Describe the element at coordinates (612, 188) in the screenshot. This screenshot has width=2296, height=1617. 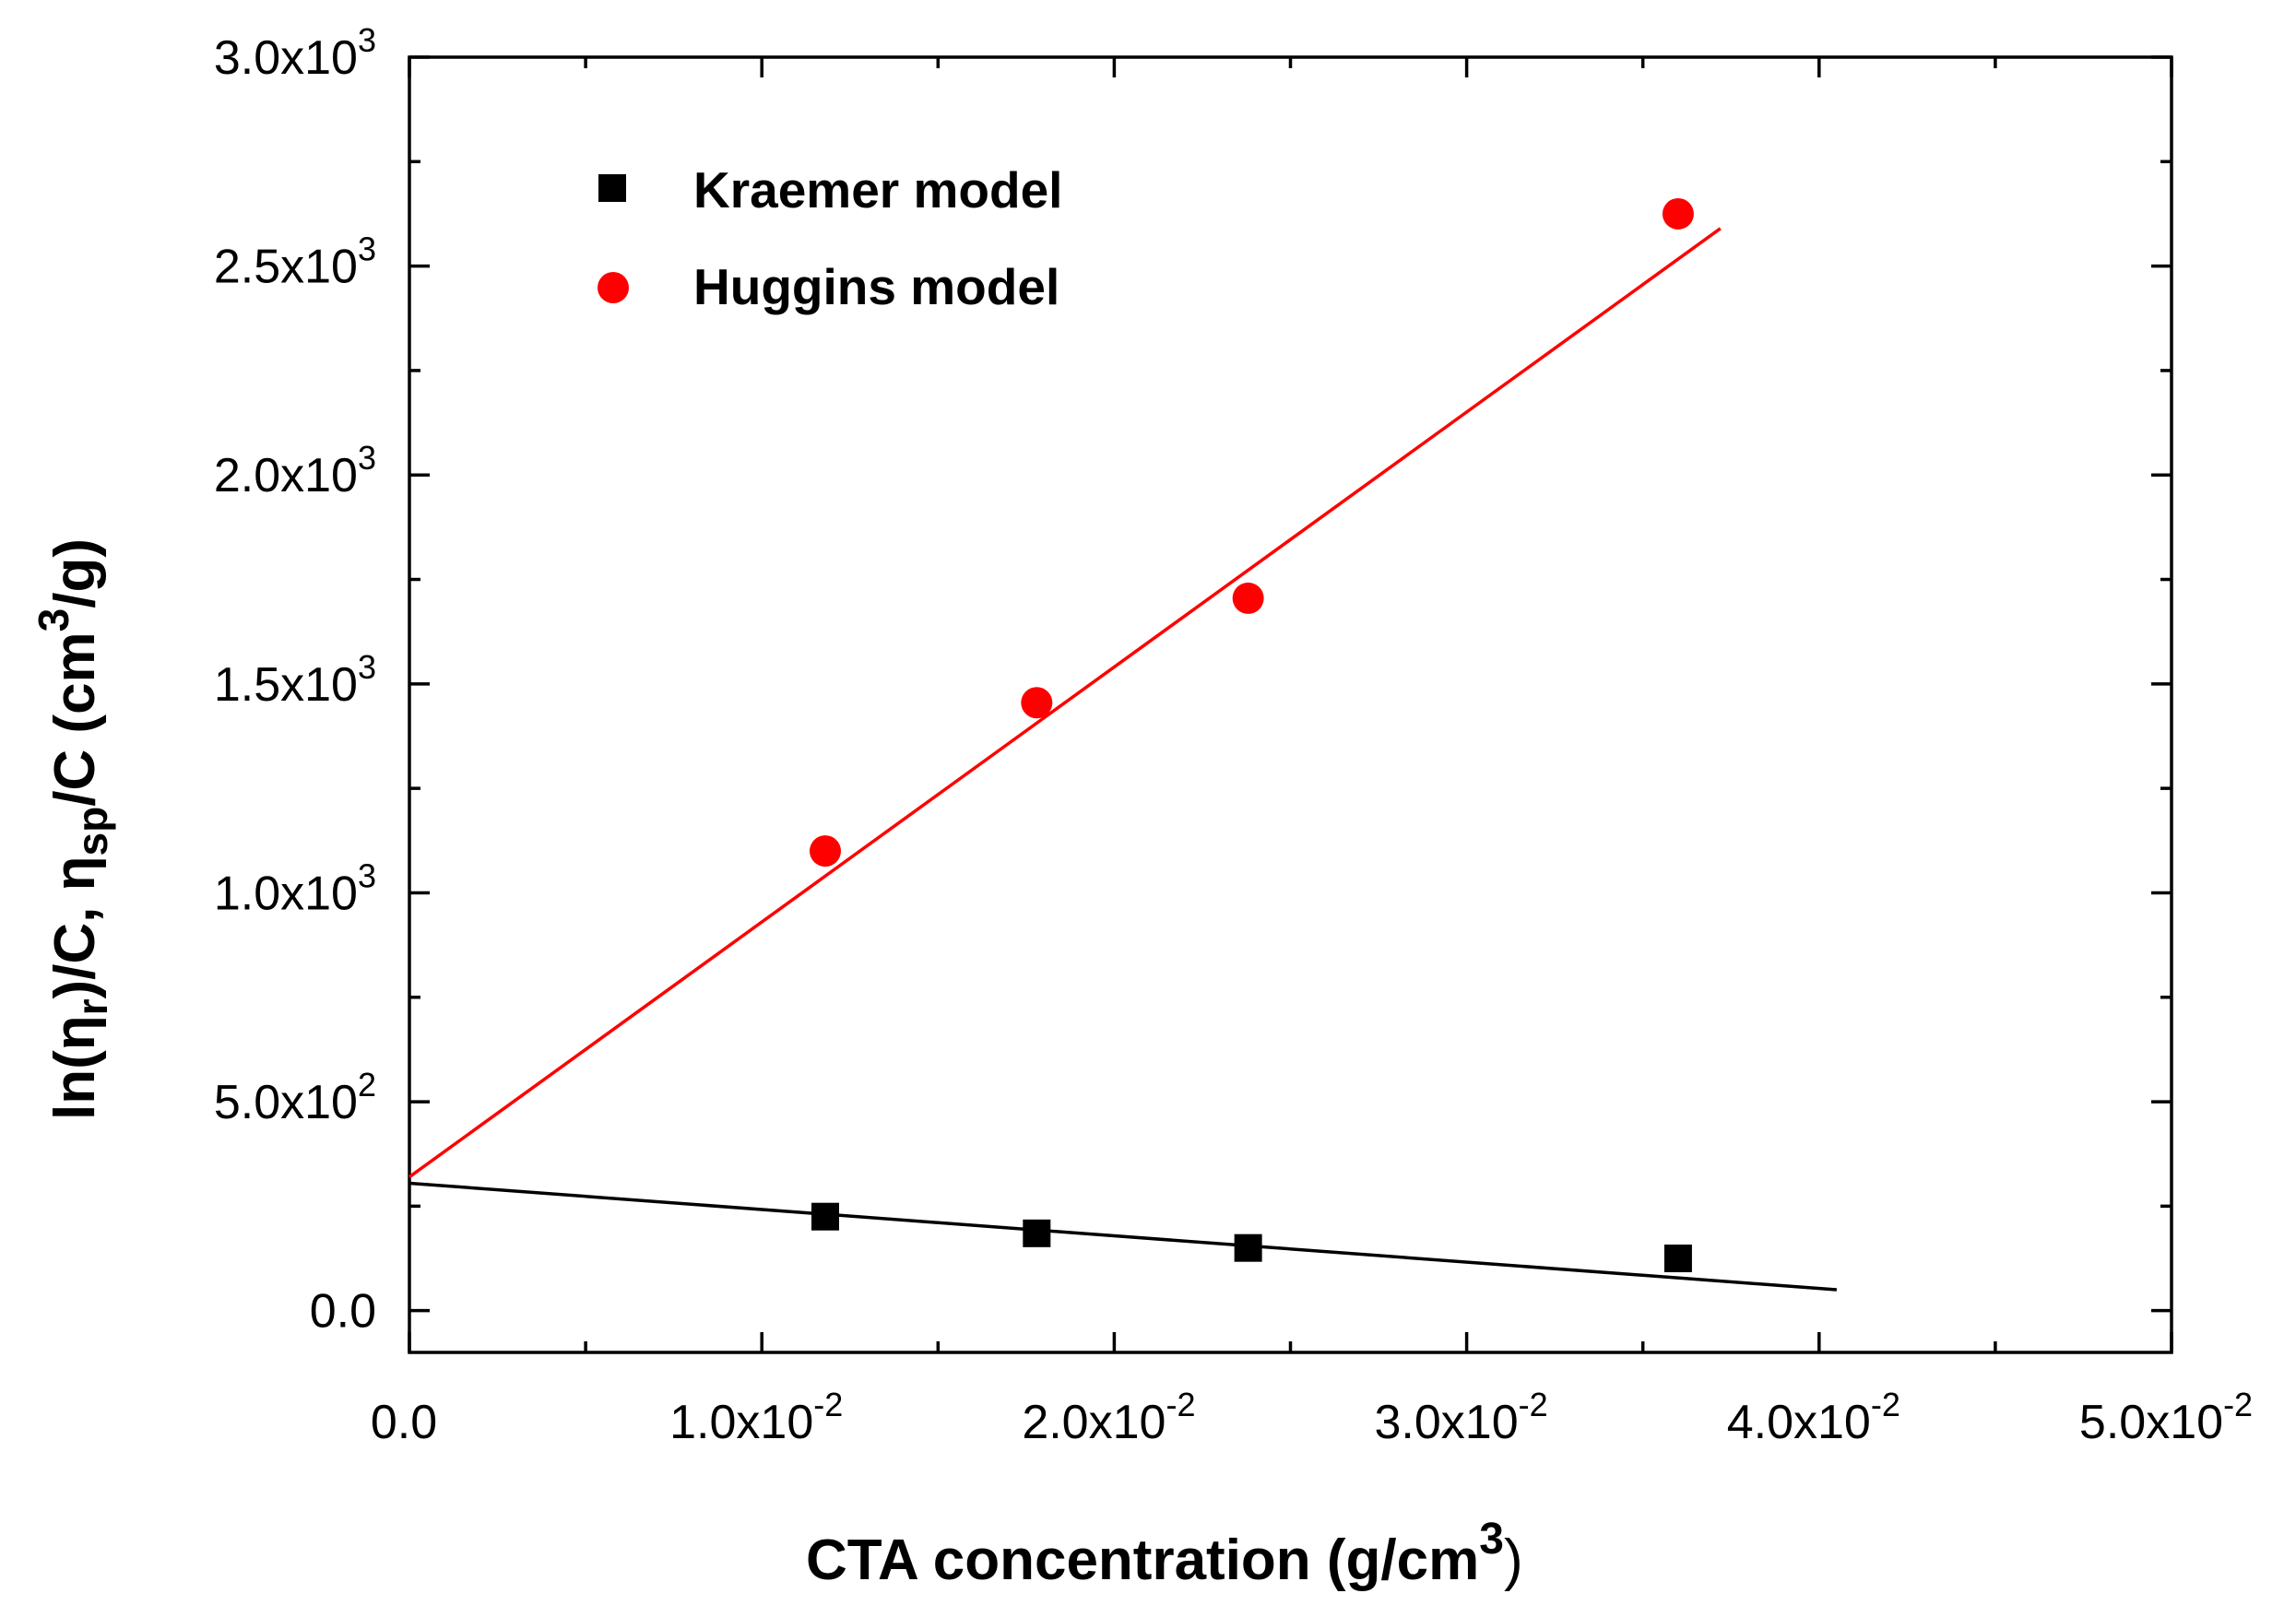
I see `legend-marker-kraemer` at that location.